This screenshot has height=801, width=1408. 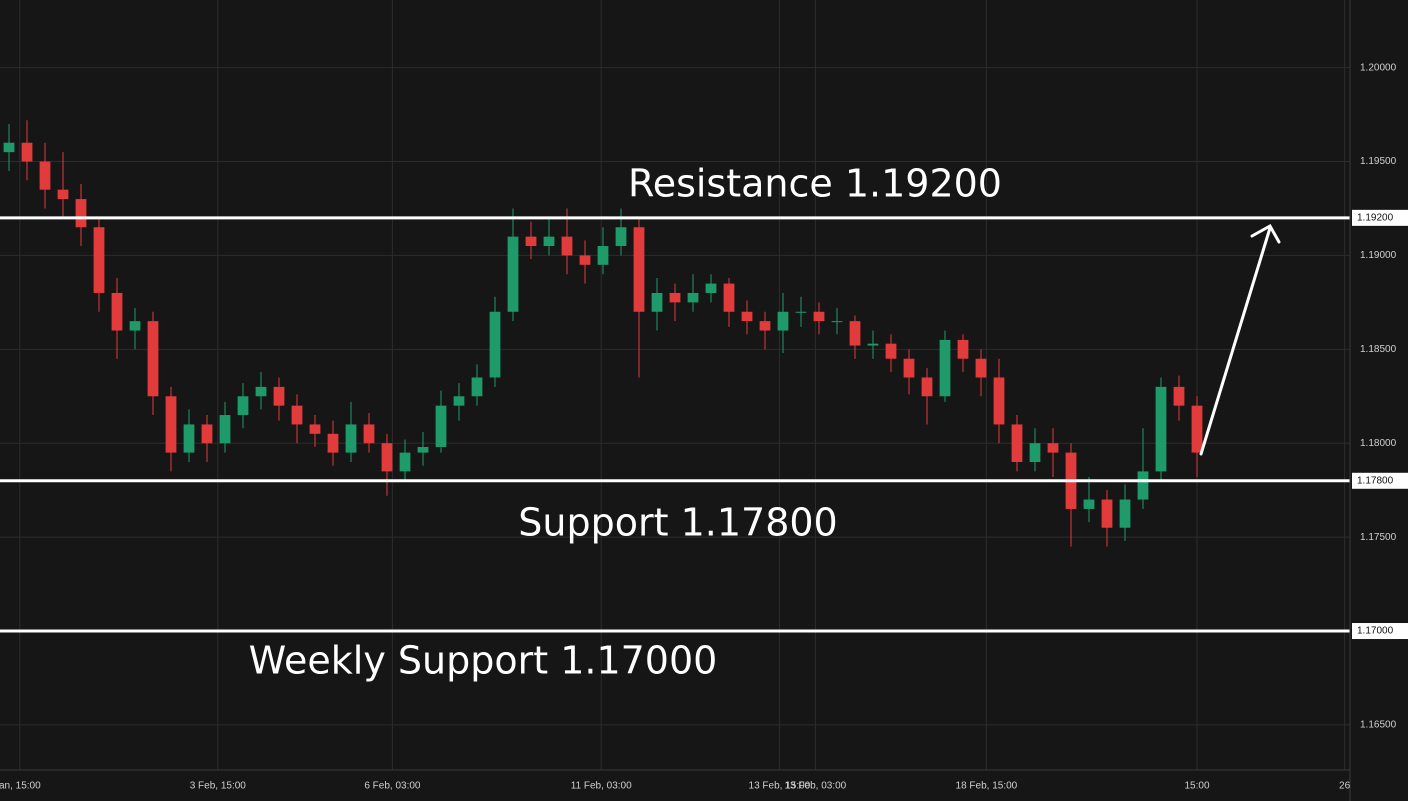 What do you see at coordinates (1378, 725) in the screenshot?
I see `y-tick-label: 1.16500` at bounding box center [1378, 725].